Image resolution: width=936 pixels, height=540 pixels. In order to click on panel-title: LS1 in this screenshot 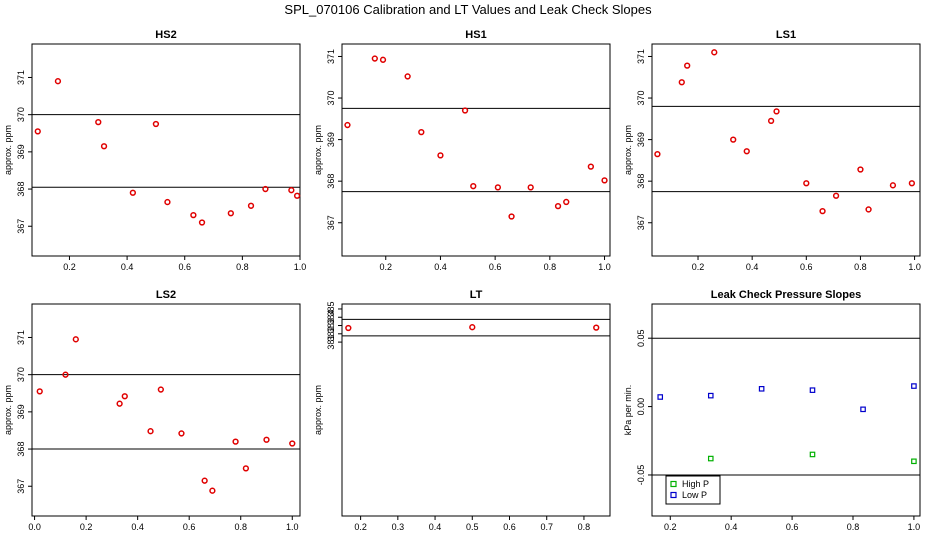, I will do `click(786, 35)`.